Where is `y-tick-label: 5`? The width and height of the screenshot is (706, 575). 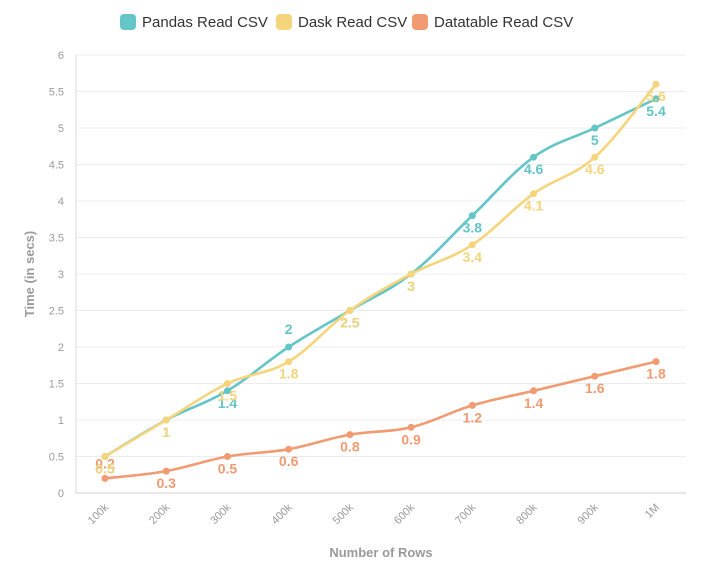
y-tick-label: 5 is located at coordinates (61, 129).